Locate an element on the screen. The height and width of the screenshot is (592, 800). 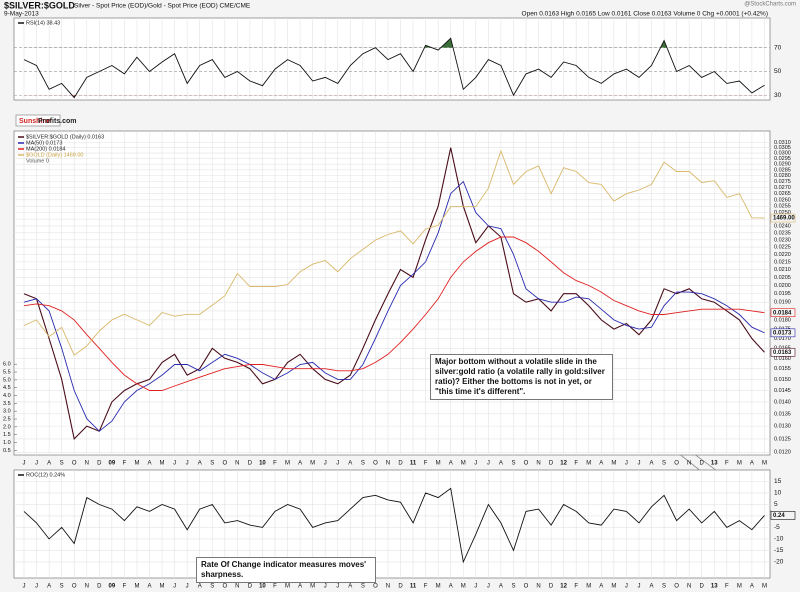
legend-label: MA(50) 0.0173 is located at coordinates (44, 143).